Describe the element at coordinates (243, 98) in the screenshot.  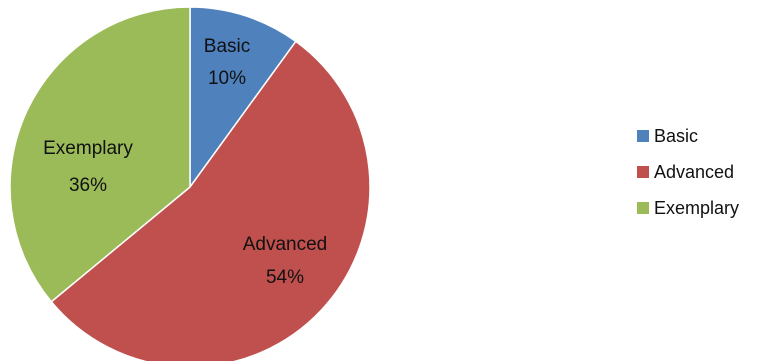
I see `pie-slice-basic` at that location.